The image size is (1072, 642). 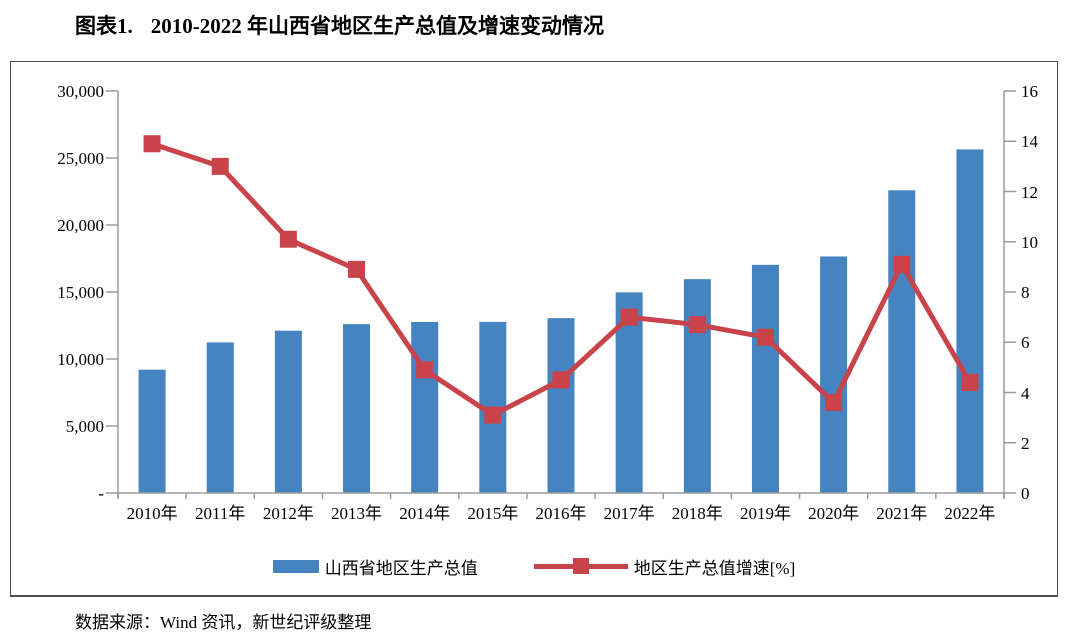 I want to click on x-axis-tick-label: 2011年, so click(x=220, y=513).